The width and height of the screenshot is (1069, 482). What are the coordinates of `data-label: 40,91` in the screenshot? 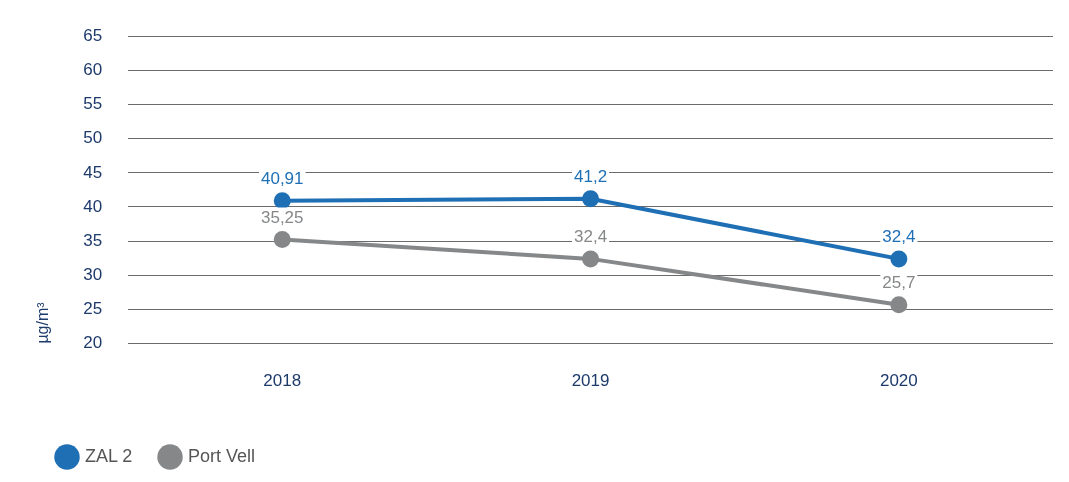 It's located at (282, 178).